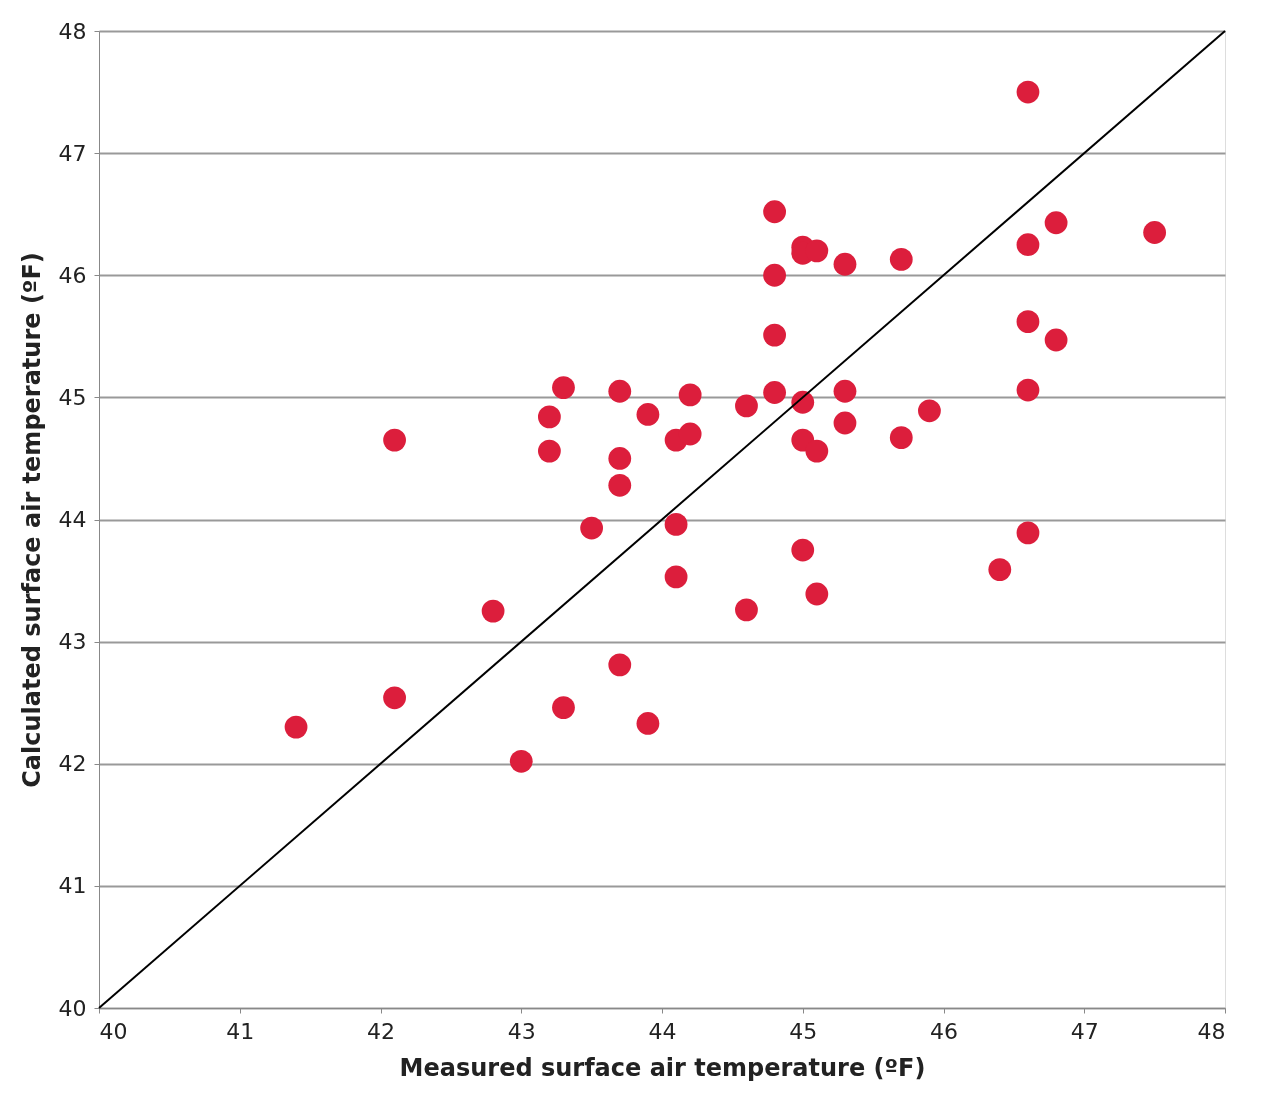 The image size is (1276, 1114). I want to click on y-tick-label: 40, so click(72, 1008).